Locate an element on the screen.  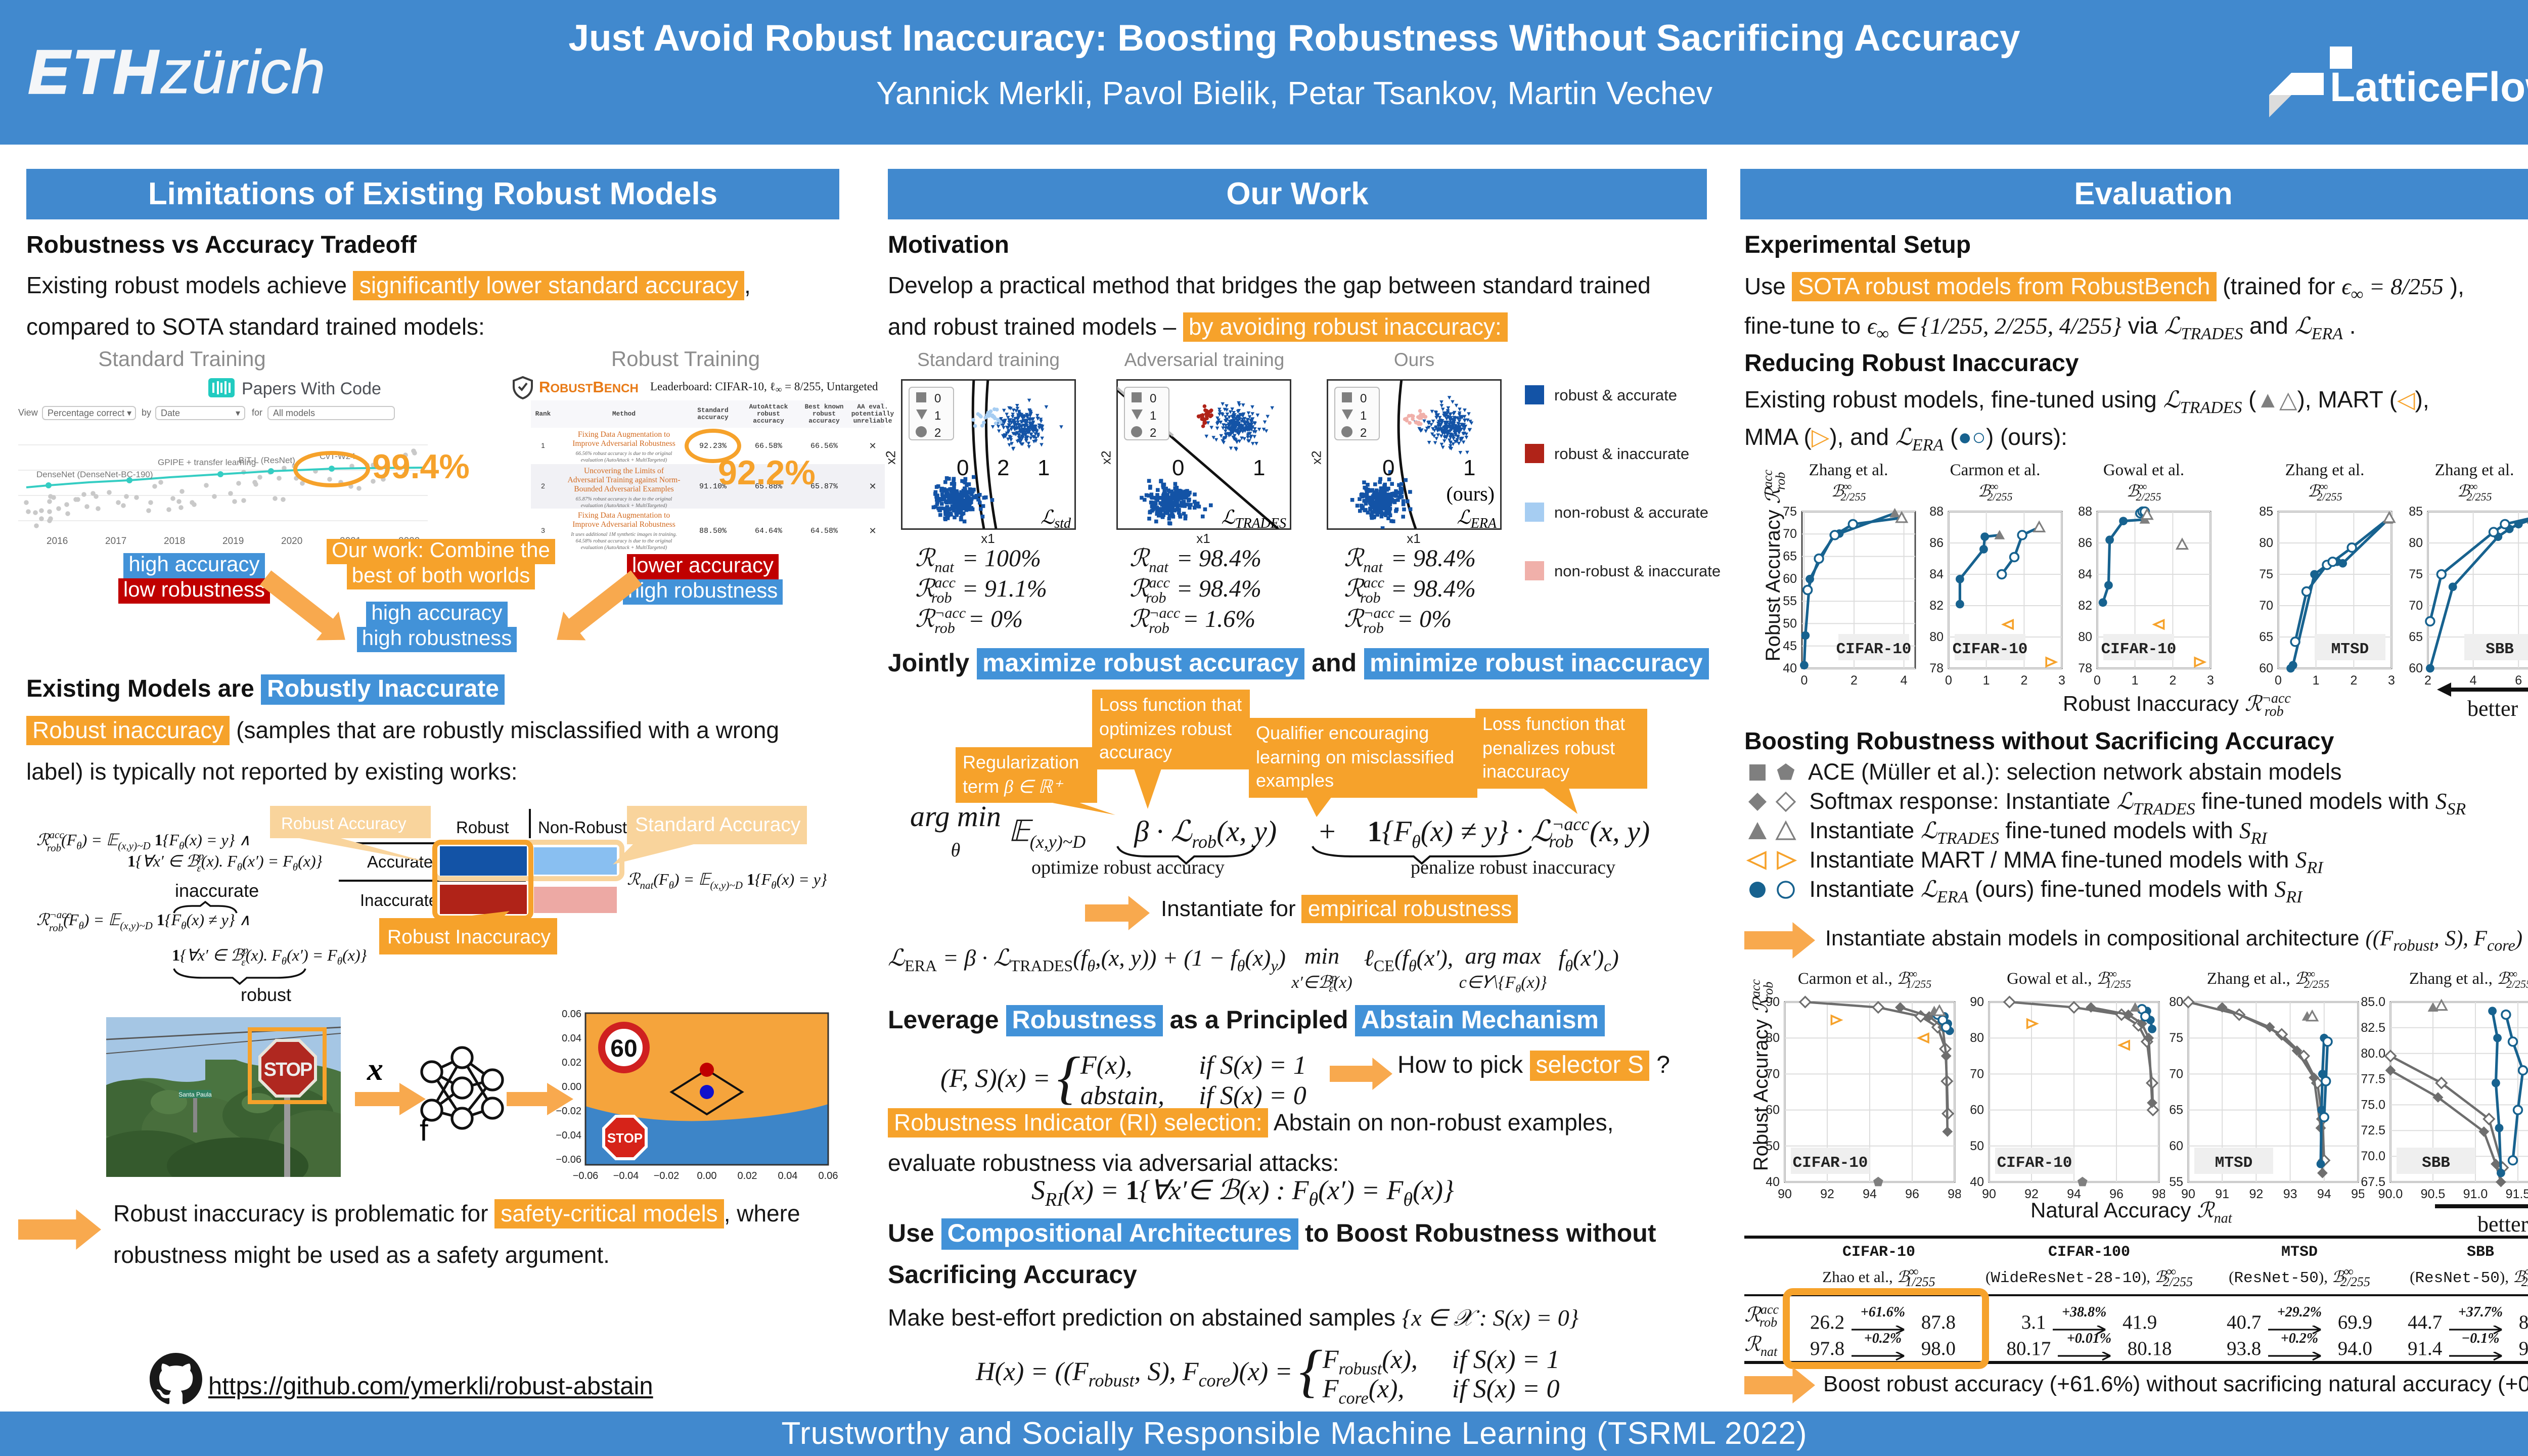
svg-text: Robust Accuracy is located at coordinates (344, 823).